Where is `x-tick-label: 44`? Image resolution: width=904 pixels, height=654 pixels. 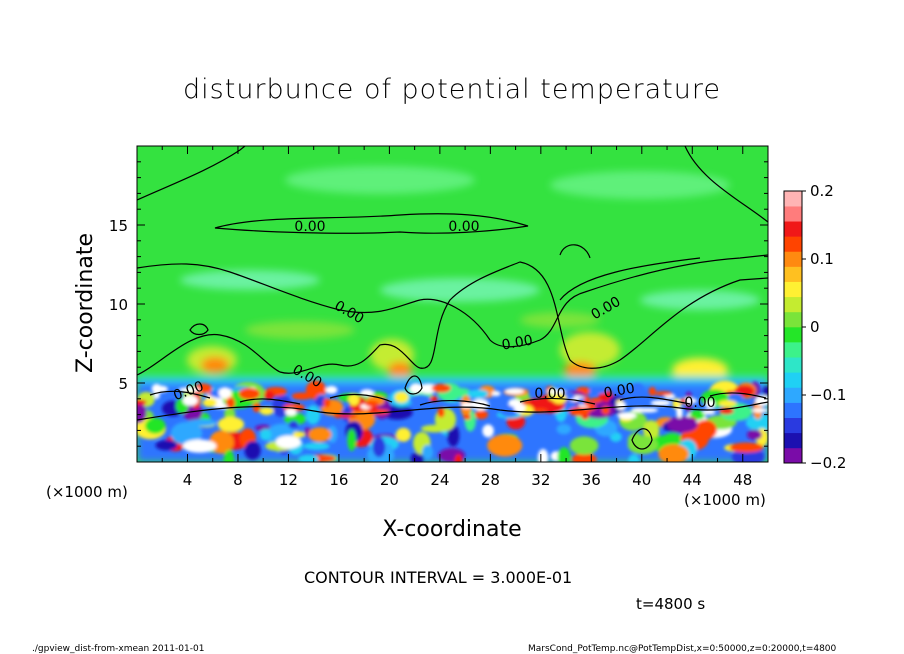 x-tick-label: 44 is located at coordinates (692, 480).